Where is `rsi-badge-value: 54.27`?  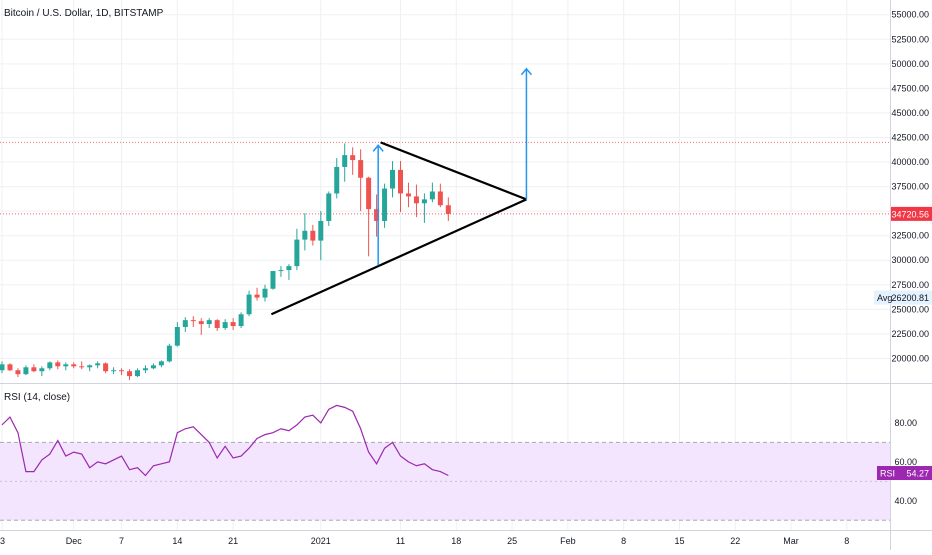
rsi-badge-value: 54.27 is located at coordinates (917, 474).